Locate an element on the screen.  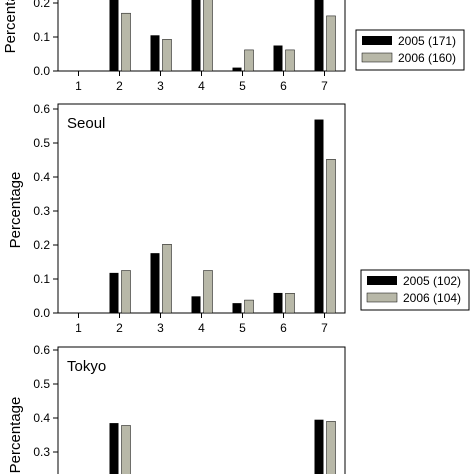
panel-title: Tokyo is located at coordinates (86, 366).